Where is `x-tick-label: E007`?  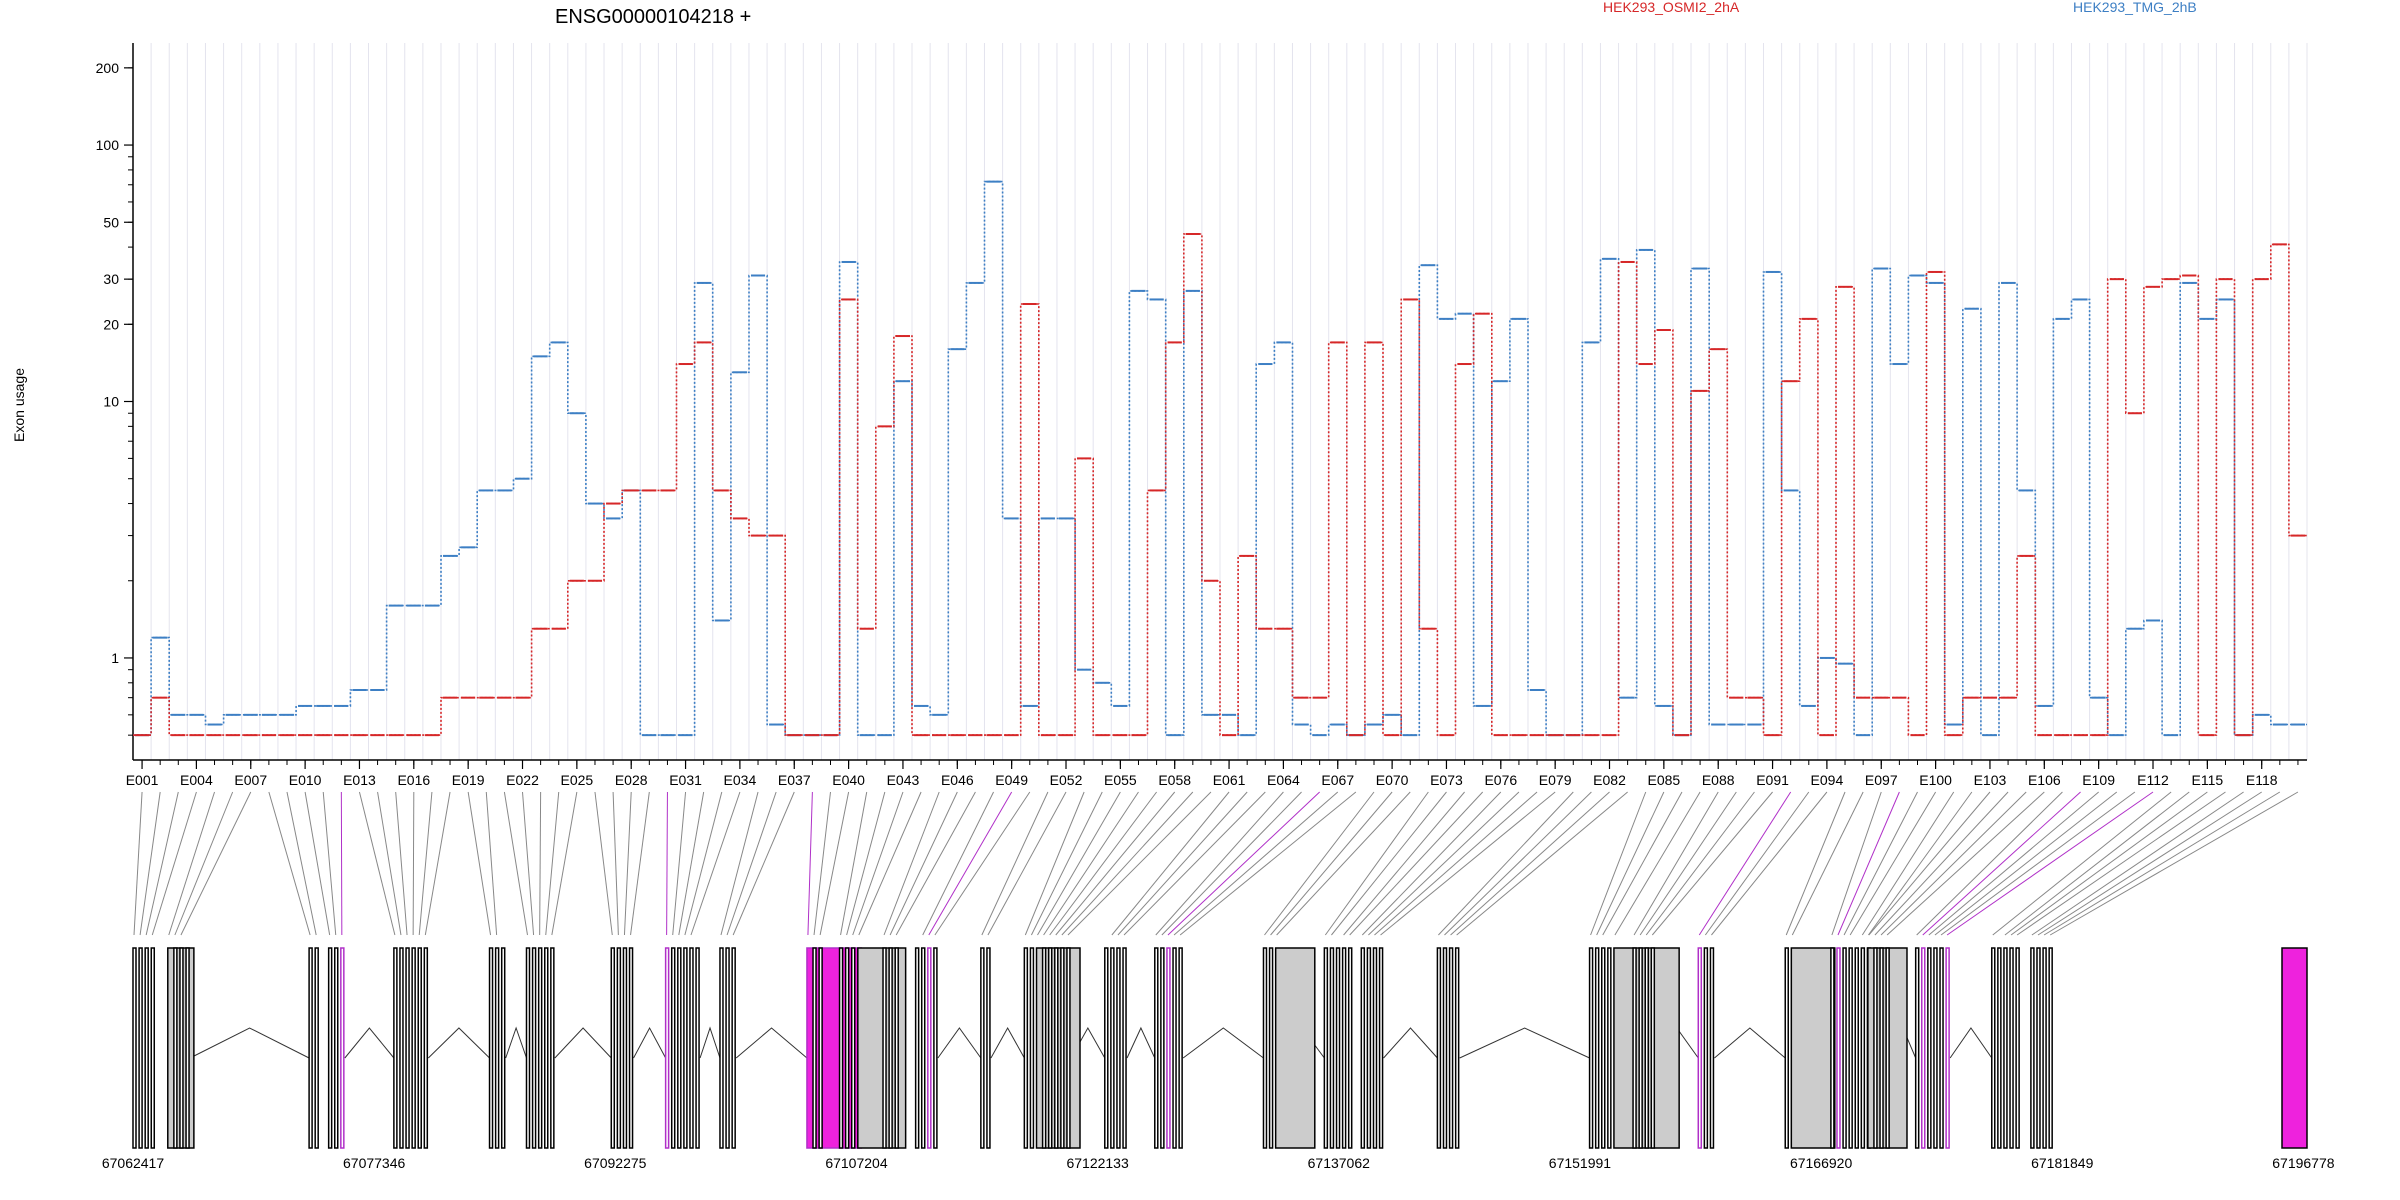
x-tick-label: E007 is located at coordinates (250, 780).